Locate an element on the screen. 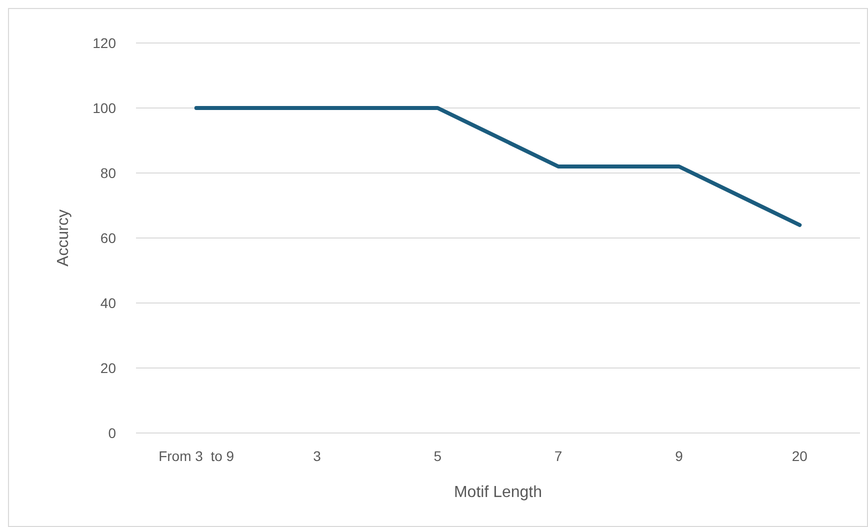  y-axis-title: Accurcy is located at coordinates (63, 238).